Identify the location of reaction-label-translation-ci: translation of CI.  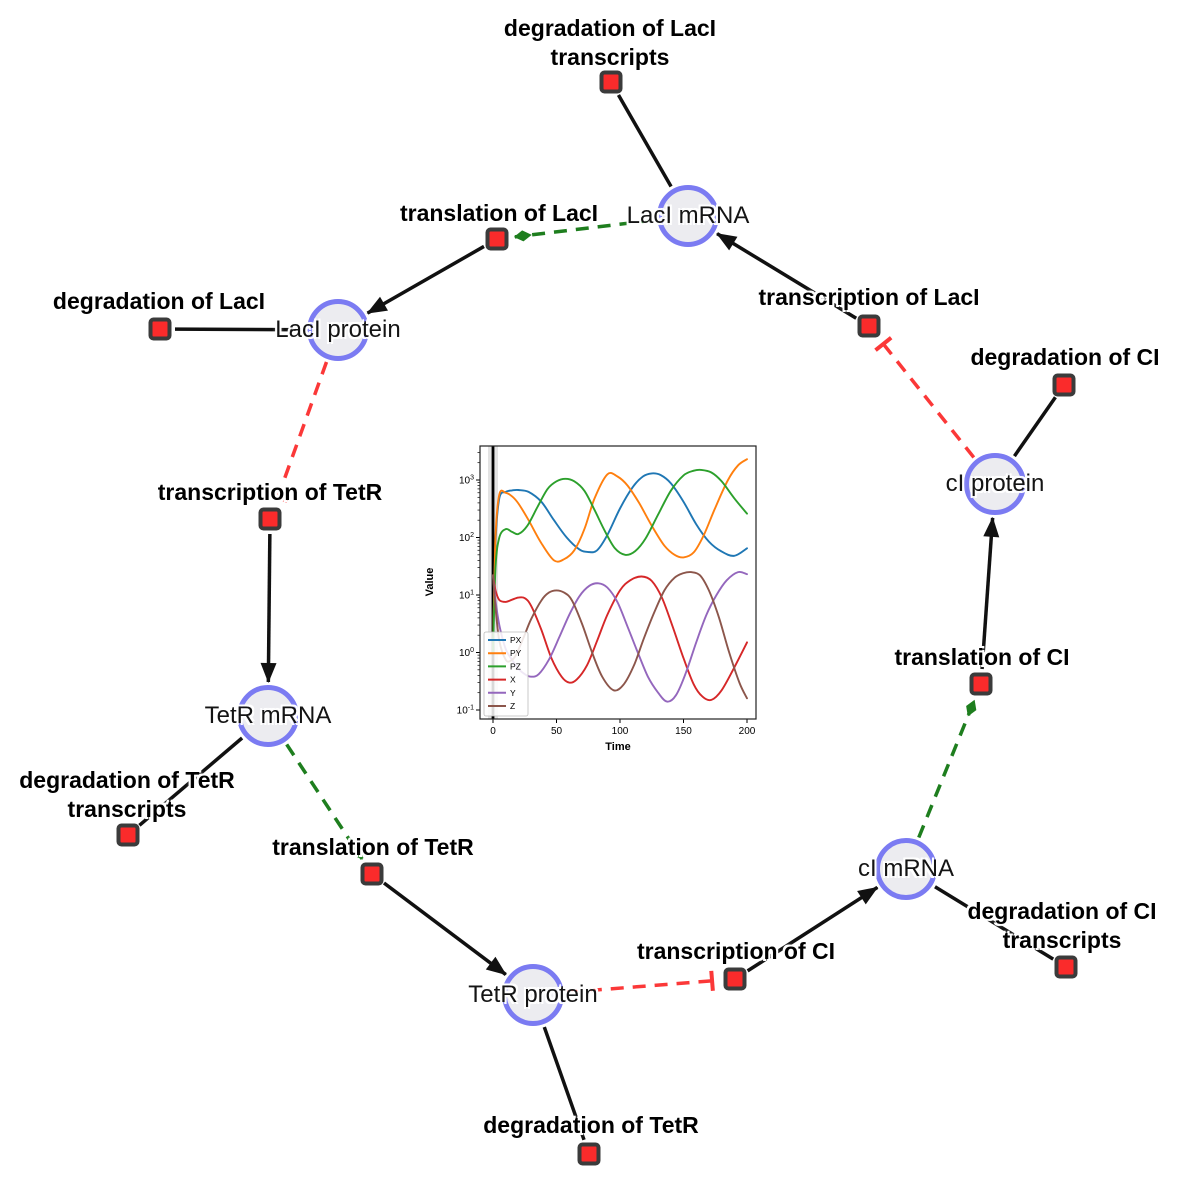
(982, 657).